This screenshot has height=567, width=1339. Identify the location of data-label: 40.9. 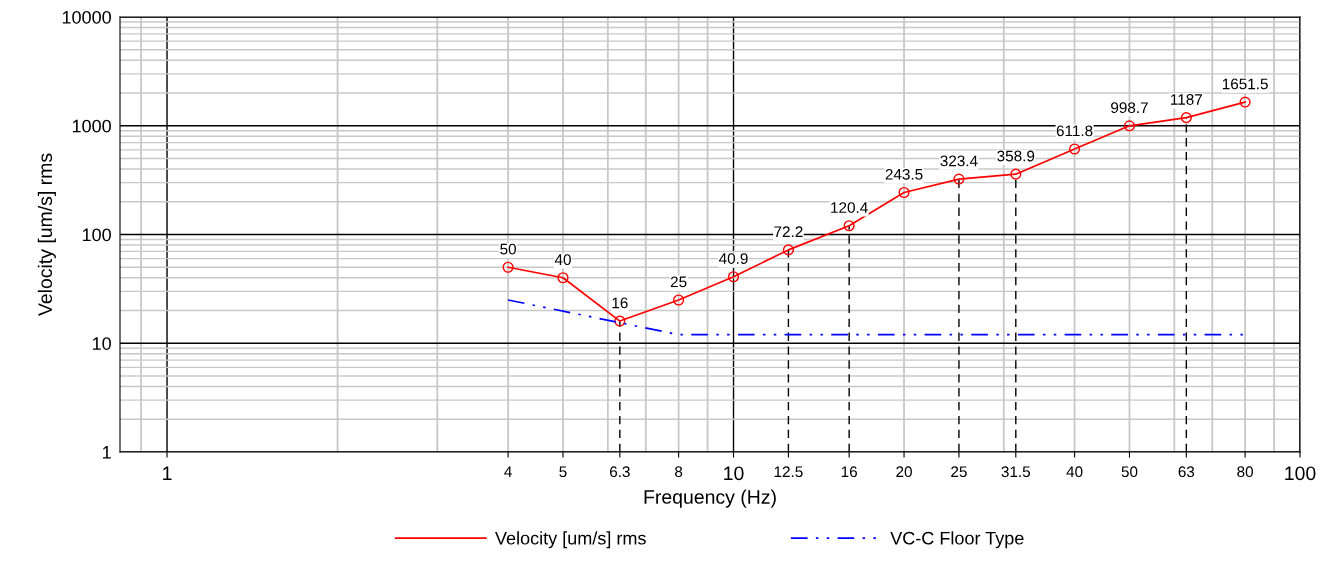
(733, 258).